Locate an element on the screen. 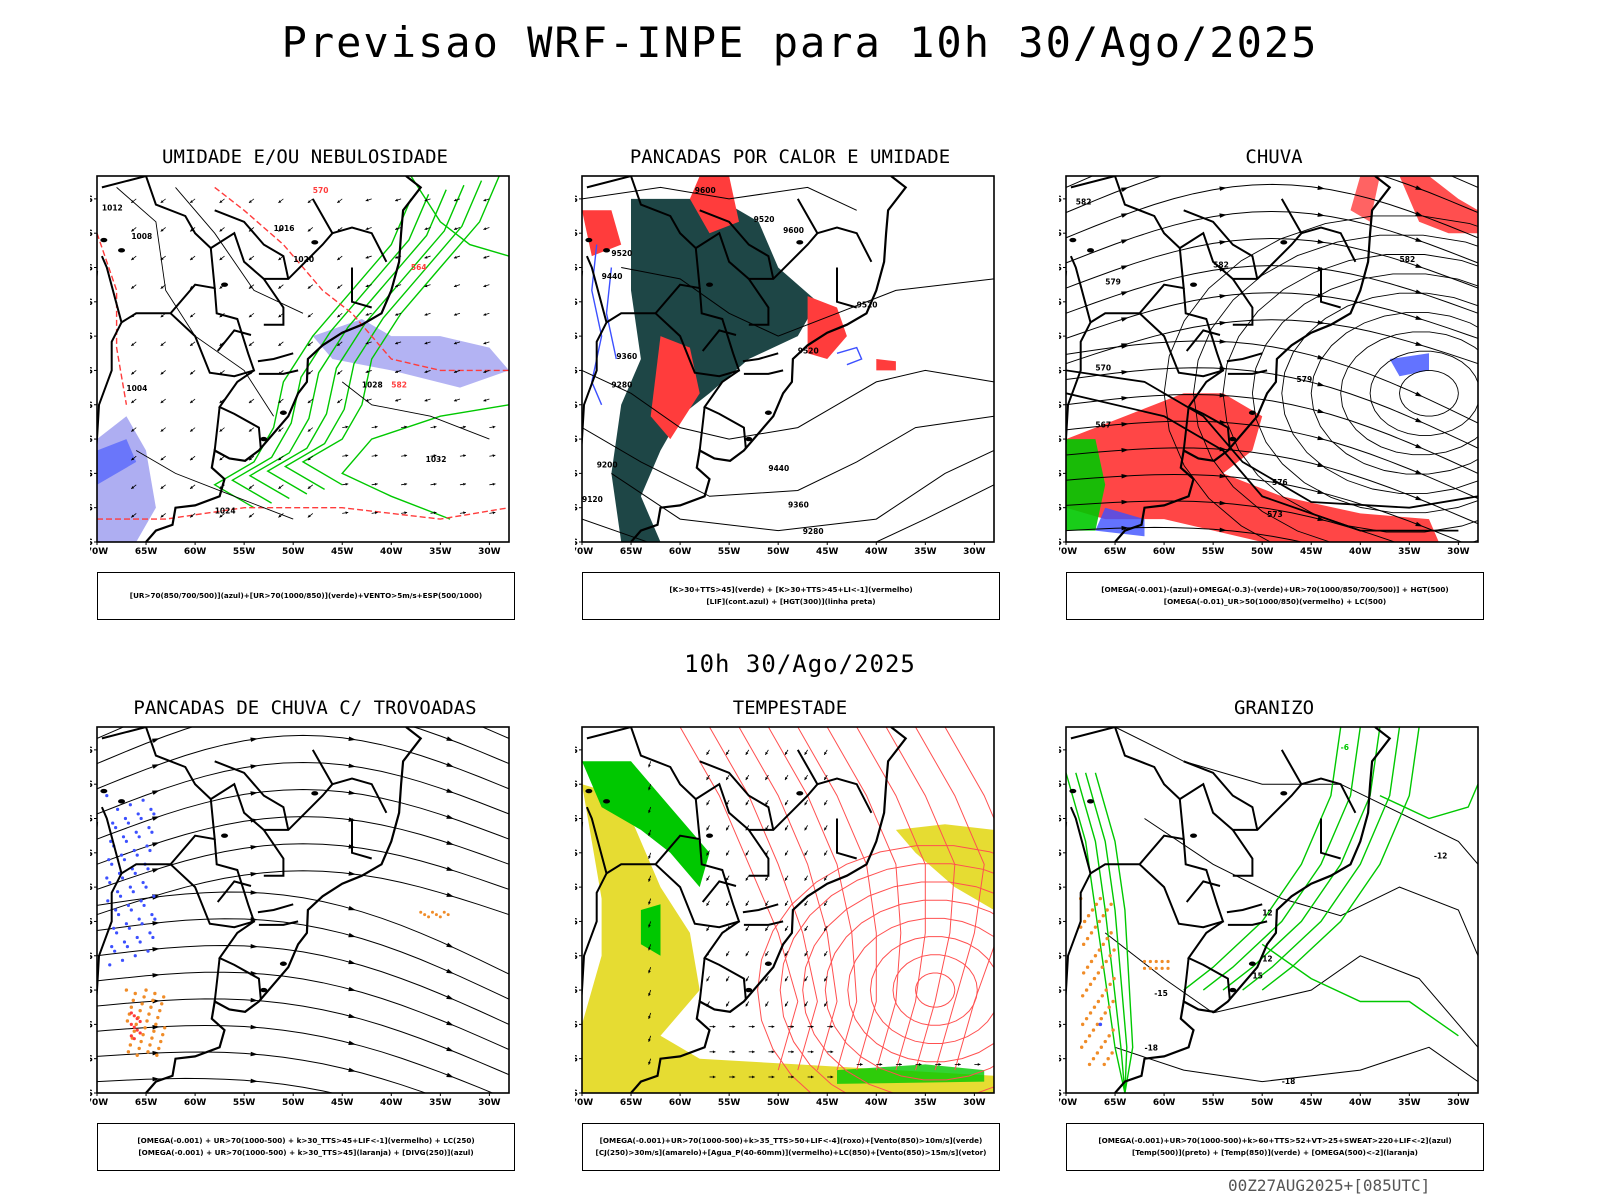 The image size is (1600, 1200). lat-tick-label: 18S is located at coordinates (91, 269).